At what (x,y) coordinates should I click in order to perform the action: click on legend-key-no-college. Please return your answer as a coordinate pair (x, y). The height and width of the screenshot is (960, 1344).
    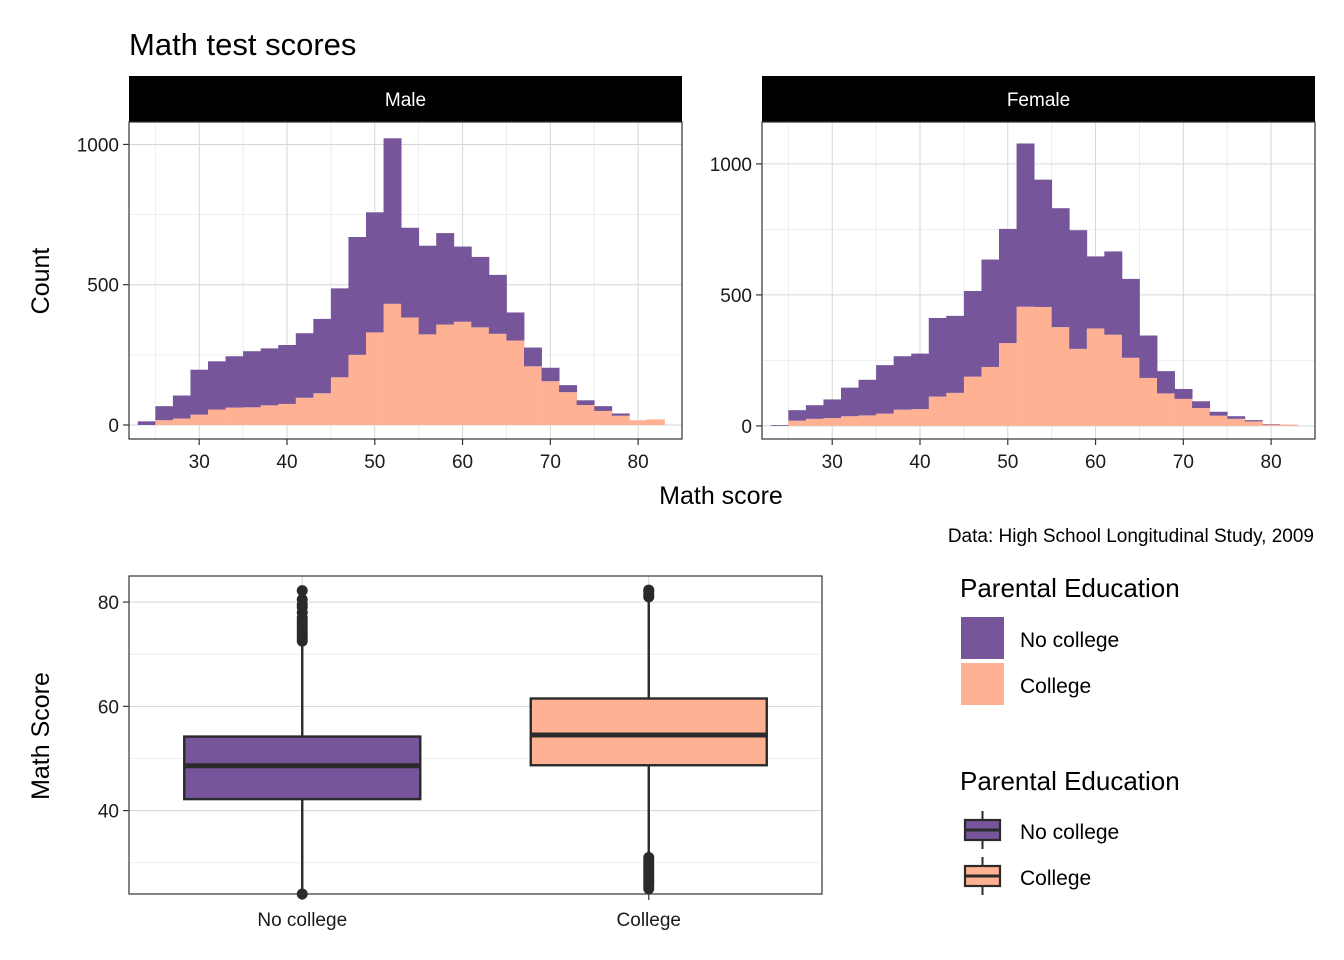
    Looking at the image, I should click on (982, 638).